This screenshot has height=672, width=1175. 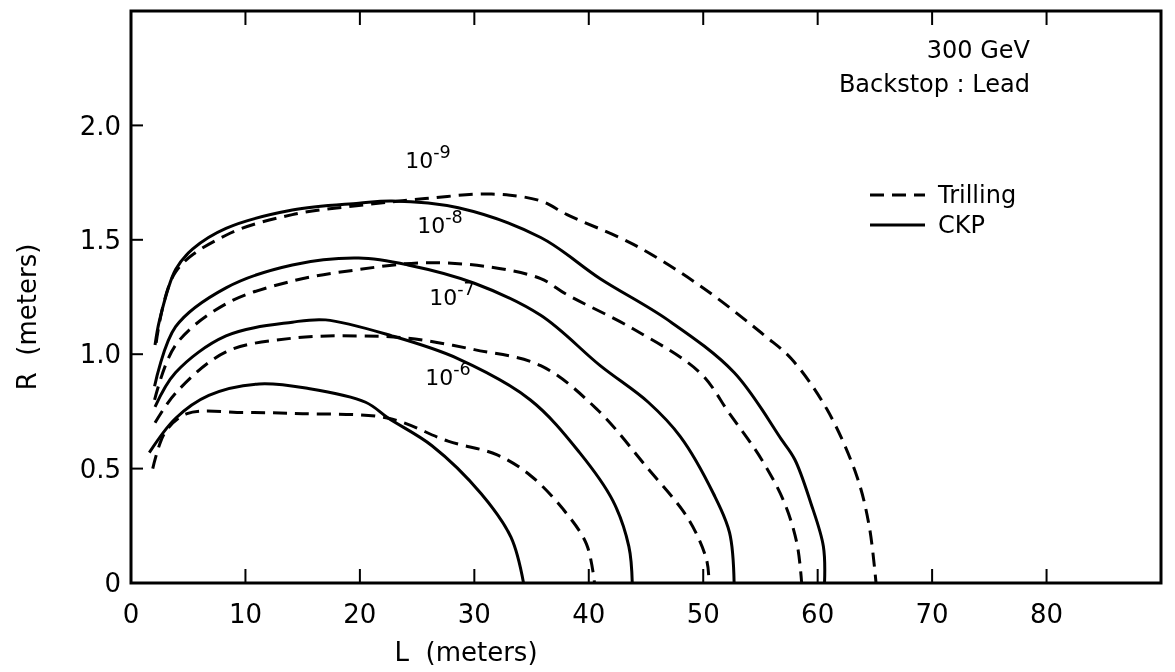 What do you see at coordinates (978, 50) in the screenshot?
I see `annotation: 300 GeV` at bounding box center [978, 50].